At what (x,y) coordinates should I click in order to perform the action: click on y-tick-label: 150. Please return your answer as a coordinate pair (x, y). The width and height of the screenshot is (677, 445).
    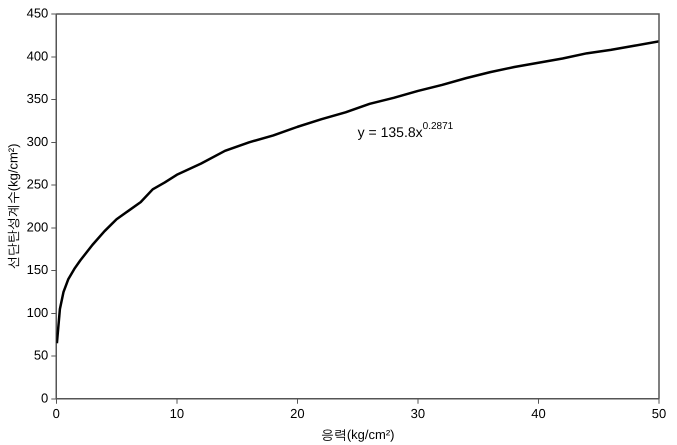
    Looking at the image, I should click on (37, 270).